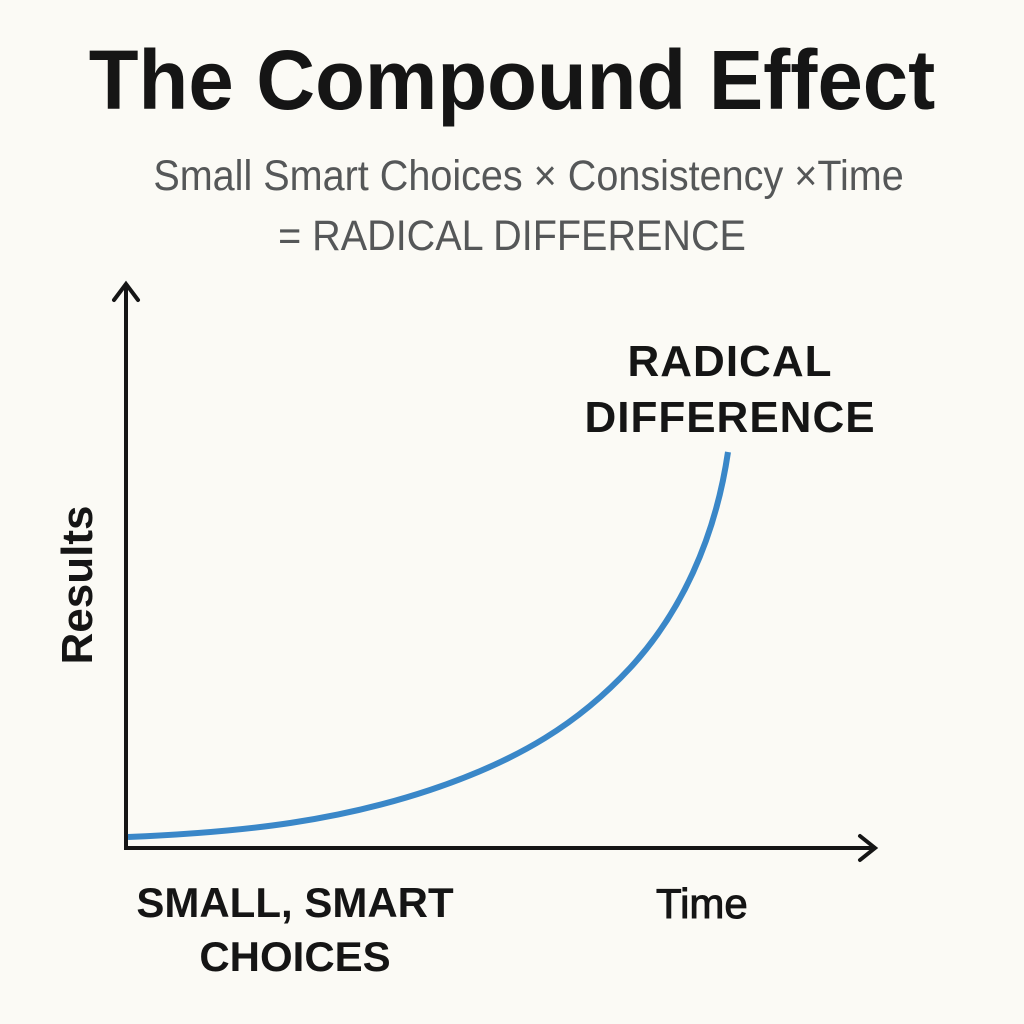 This screenshot has width=1024, height=1024. Describe the element at coordinates (295, 902) in the screenshot. I see `x-start-line1: SMALL, SMART` at that location.